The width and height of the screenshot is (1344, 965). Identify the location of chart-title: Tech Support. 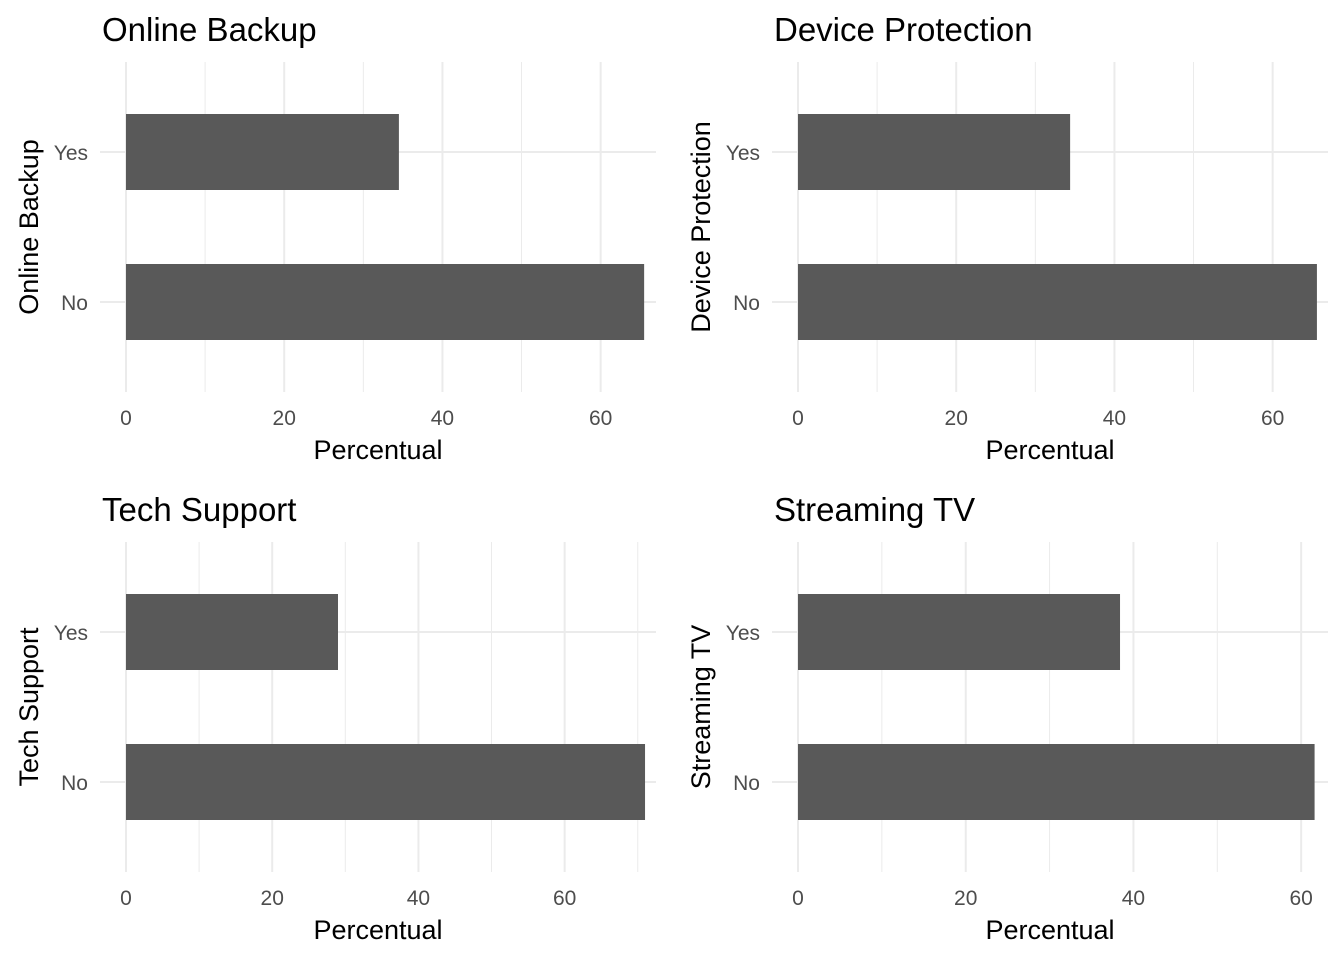
(199, 509).